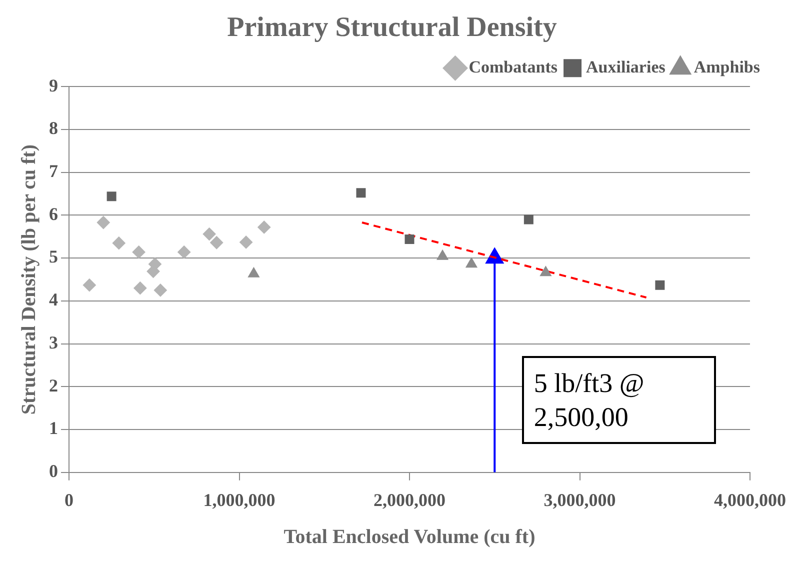  Describe the element at coordinates (53, 471) in the screenshot. I see `y-tick-label: 0` at that location.